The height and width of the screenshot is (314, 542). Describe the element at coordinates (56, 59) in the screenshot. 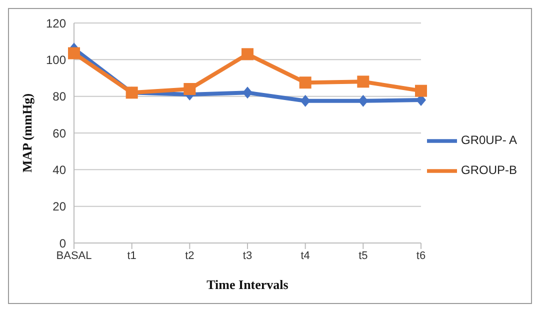

I see `y-tick-label: 100` at that location.